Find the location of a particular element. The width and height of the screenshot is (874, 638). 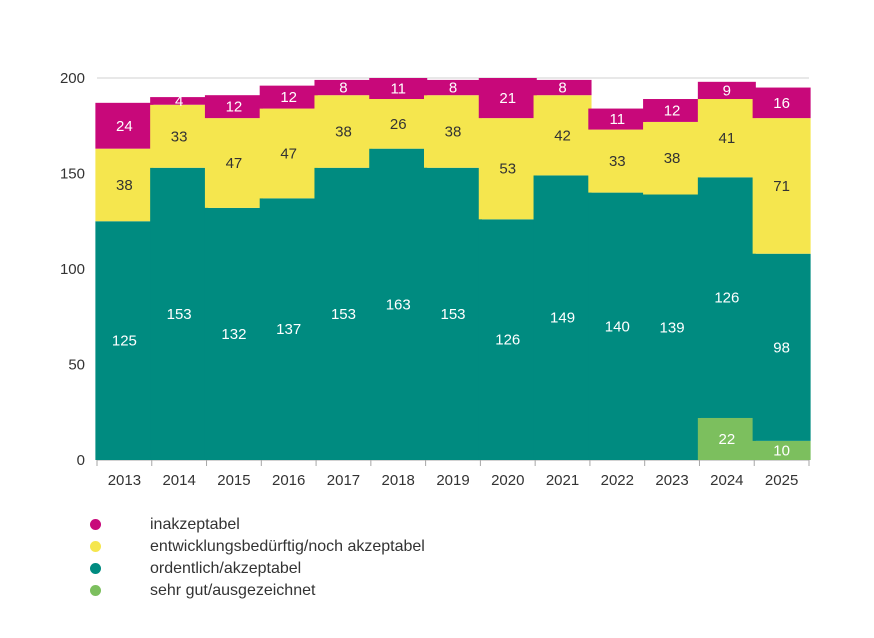

x-tick-label: 2023 is located at coordinates (671, 480).